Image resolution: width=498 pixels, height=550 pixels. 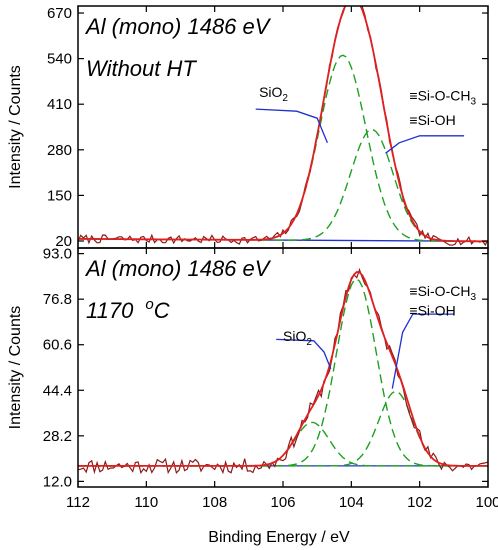 What do you see at coordinates (141, 68) in the screenshot?
I see `annotation-condition: Without HT` at bounding box center [141, 68].